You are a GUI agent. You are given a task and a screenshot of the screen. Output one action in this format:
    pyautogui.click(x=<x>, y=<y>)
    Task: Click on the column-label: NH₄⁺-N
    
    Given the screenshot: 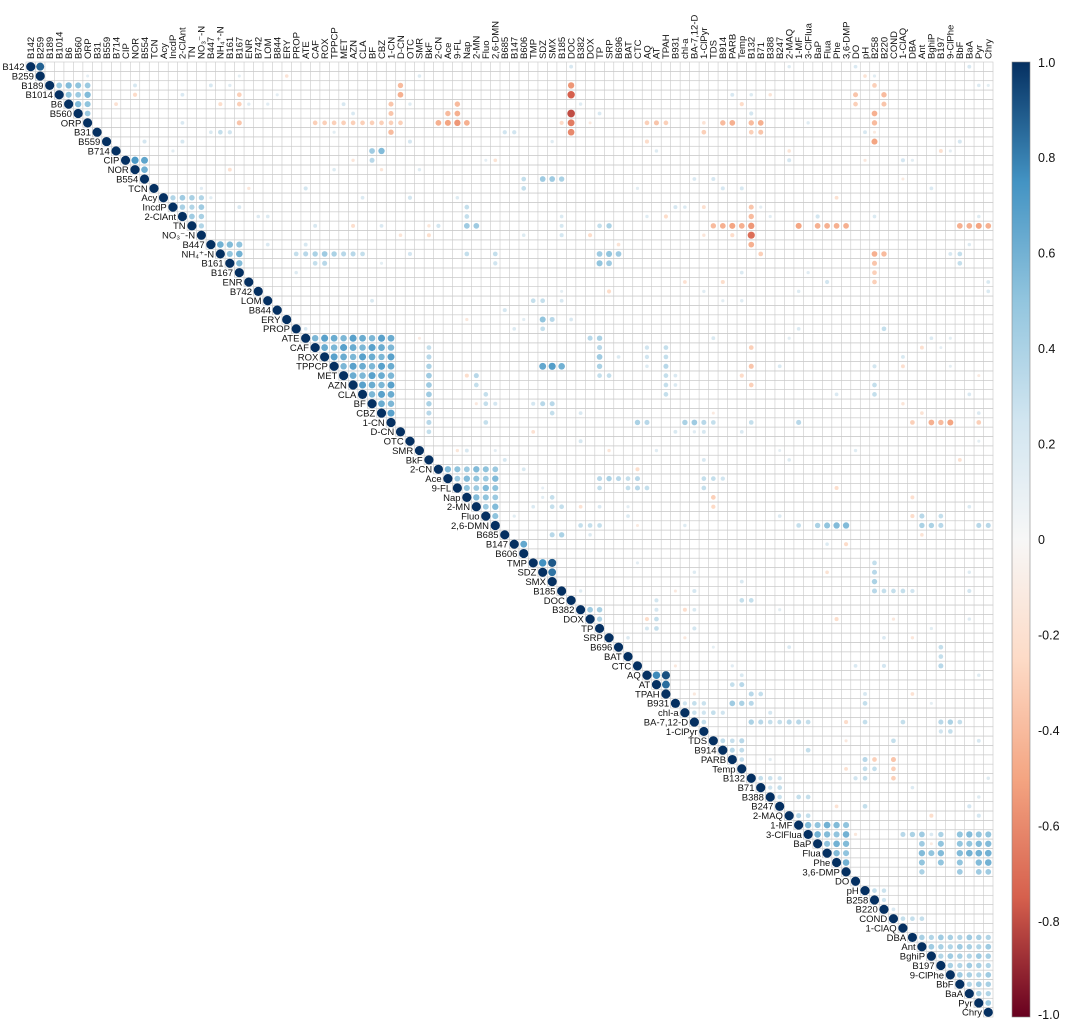 What is the action you would take?
    pyautogui.click(x=221, y=42)
    